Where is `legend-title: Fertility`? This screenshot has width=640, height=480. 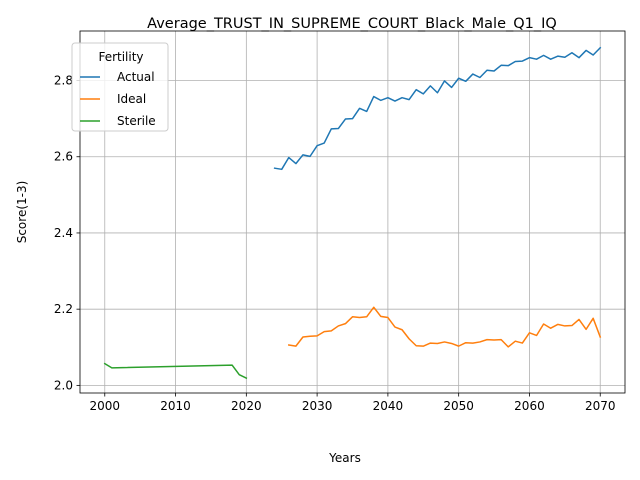
legend-title: Fertility is located at coordinates (120, 57).